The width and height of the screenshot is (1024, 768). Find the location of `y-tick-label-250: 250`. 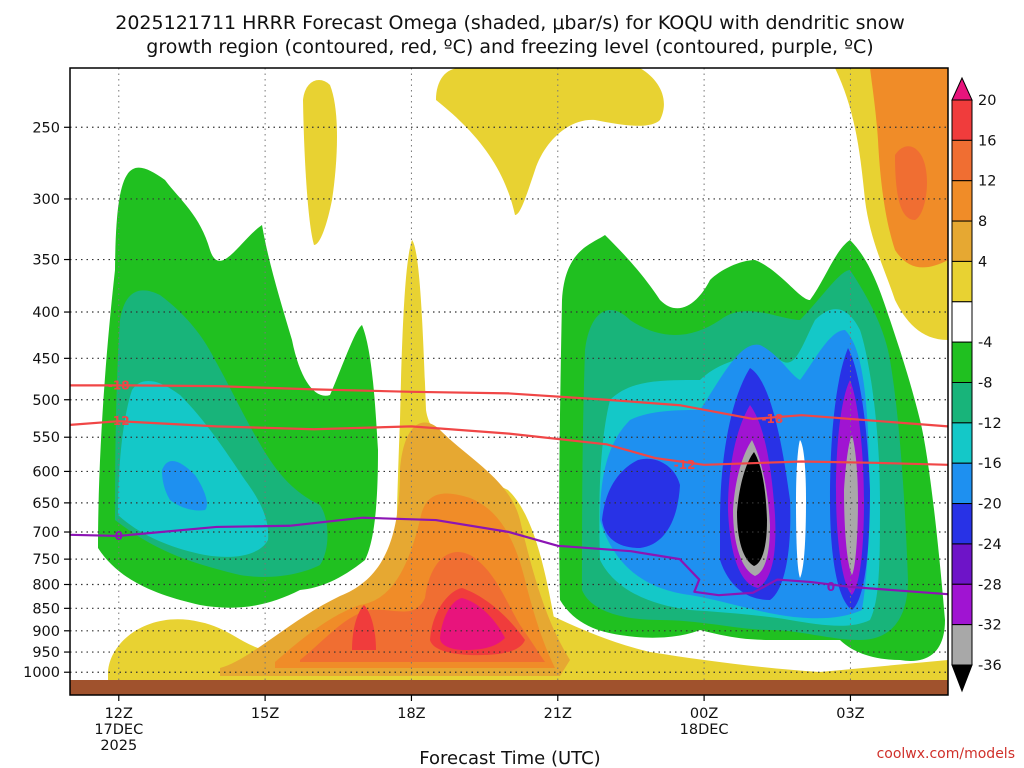

y-tick-label-250: 250 is located at coordinates (46, 128).